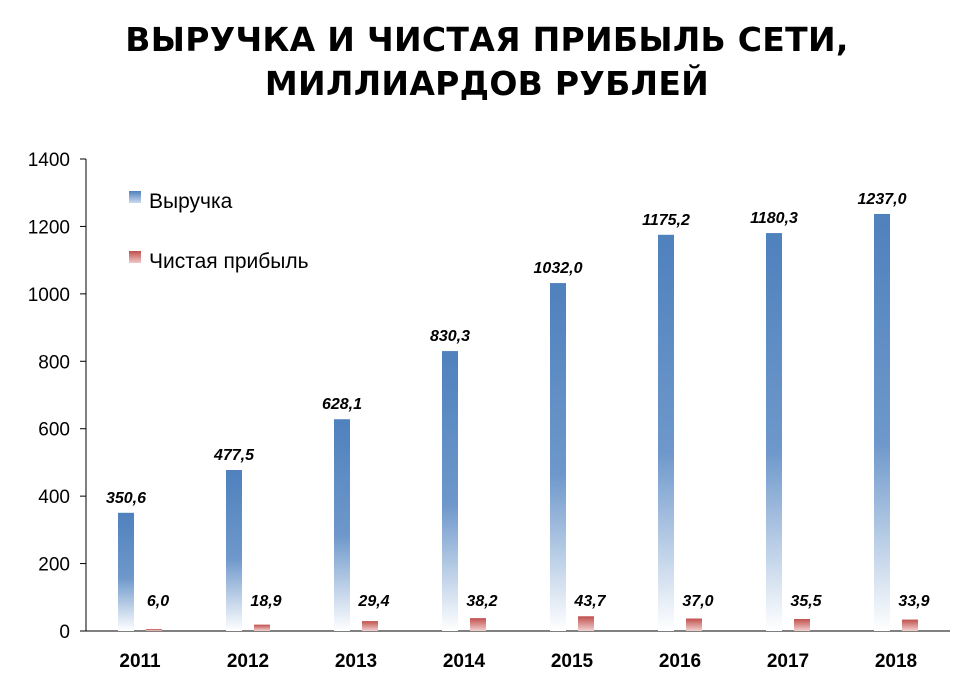 The width and height of the screenshot is (974, 687). What do you see at coordinates (54, 362) in the screenshot?
I see `y-tick-label: 800` at bounding box center [54, 362].